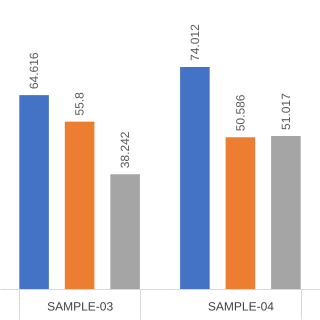  I want to click on data-label: 55.8, so click(79, 104).